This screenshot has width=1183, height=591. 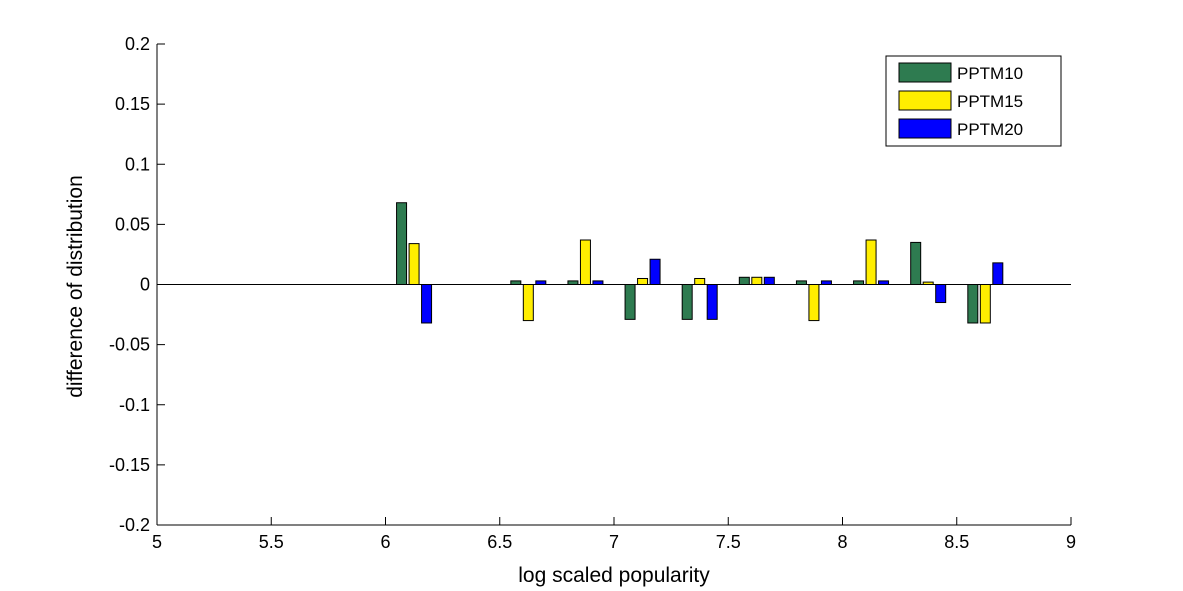 What do you see at coordinates (132, 104) in the screenshot?
I see `y-tick-label: 0.15` at bounding box center [132, 104].